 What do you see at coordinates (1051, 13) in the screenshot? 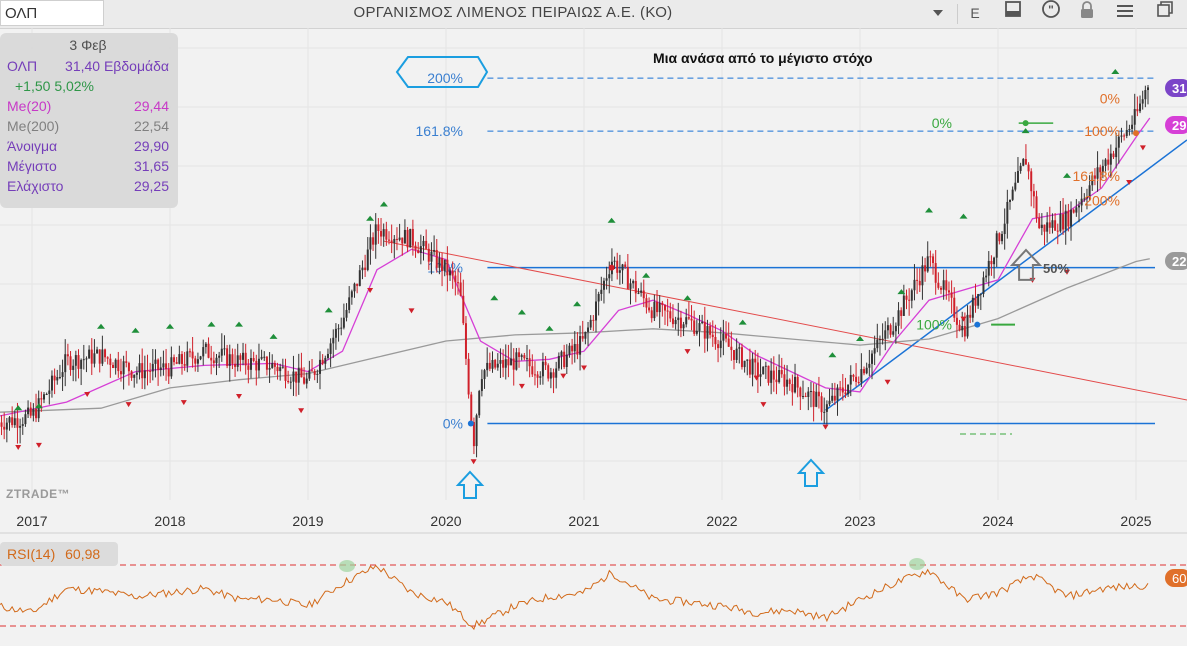
I see `quote-icon: "` at bounding box center [1051, 13].